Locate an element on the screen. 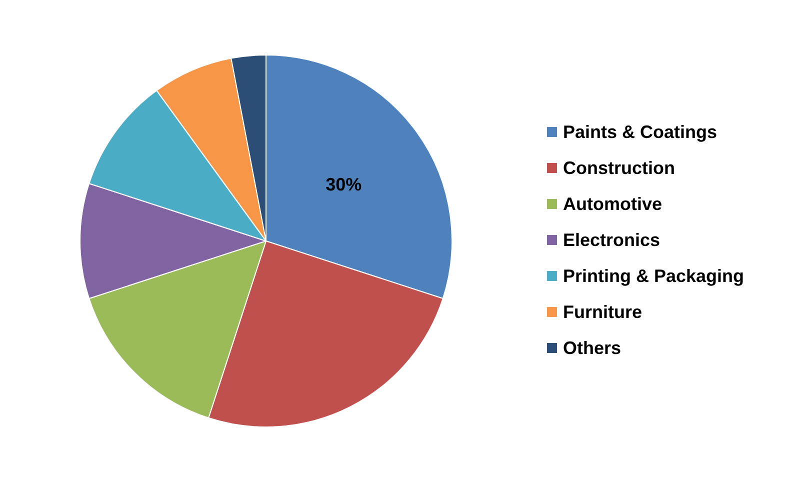  legend-label: Automotive is located at coordinates (612, 204).